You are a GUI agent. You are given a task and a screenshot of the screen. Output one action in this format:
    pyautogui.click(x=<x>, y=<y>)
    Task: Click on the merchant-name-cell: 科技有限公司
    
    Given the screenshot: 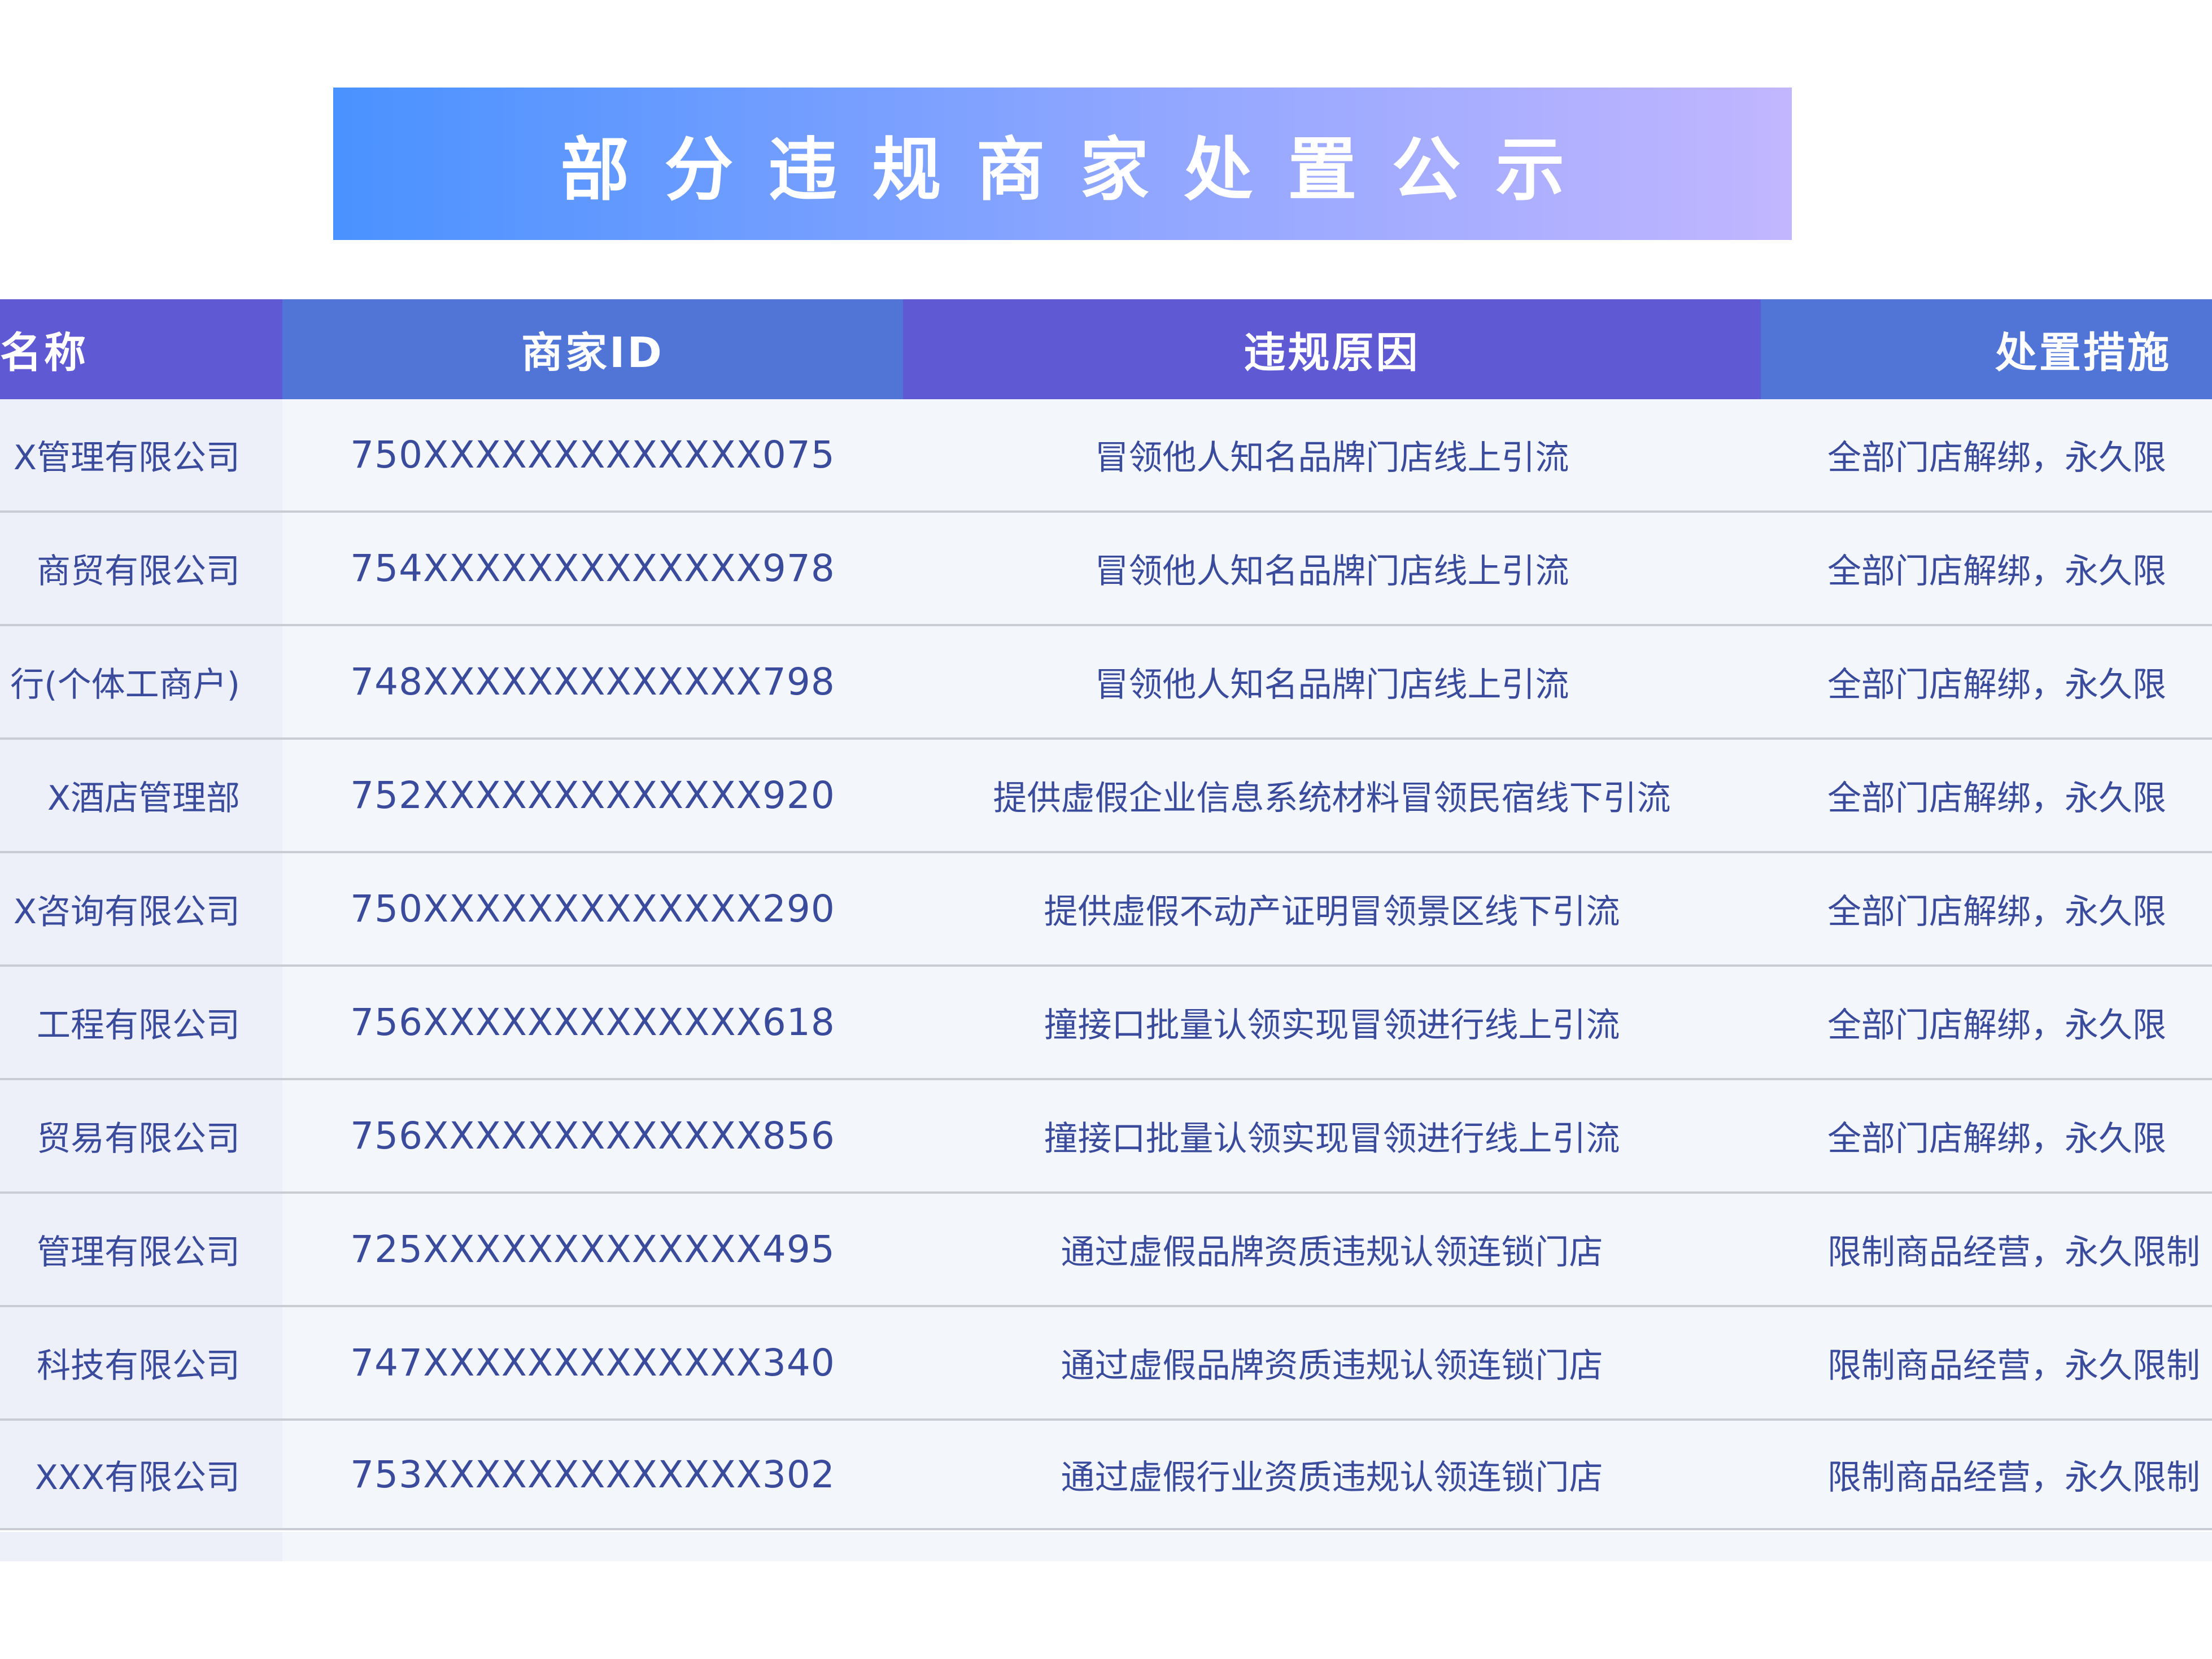 What is the action you would take?
    pyautogui.click(x=141, y=1362)
    